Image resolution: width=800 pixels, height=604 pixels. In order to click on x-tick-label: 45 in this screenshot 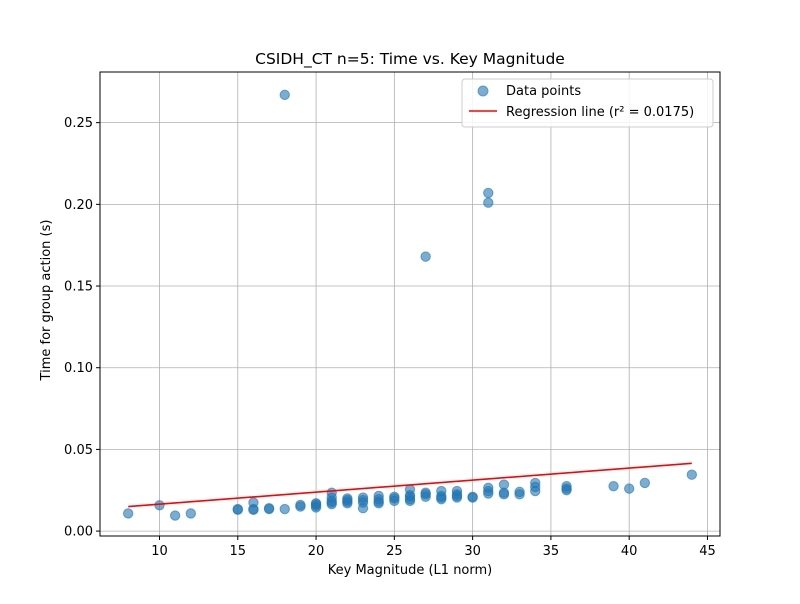, I will do `click(707, 551)`.